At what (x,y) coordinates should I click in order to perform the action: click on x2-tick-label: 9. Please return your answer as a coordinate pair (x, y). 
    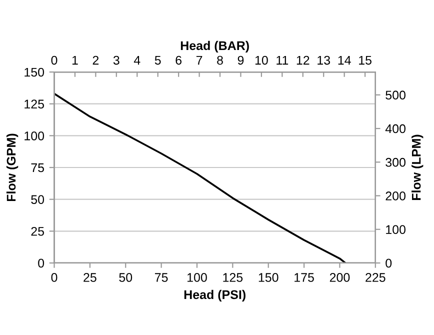
    Looking at the image, I should click on (241, 60).